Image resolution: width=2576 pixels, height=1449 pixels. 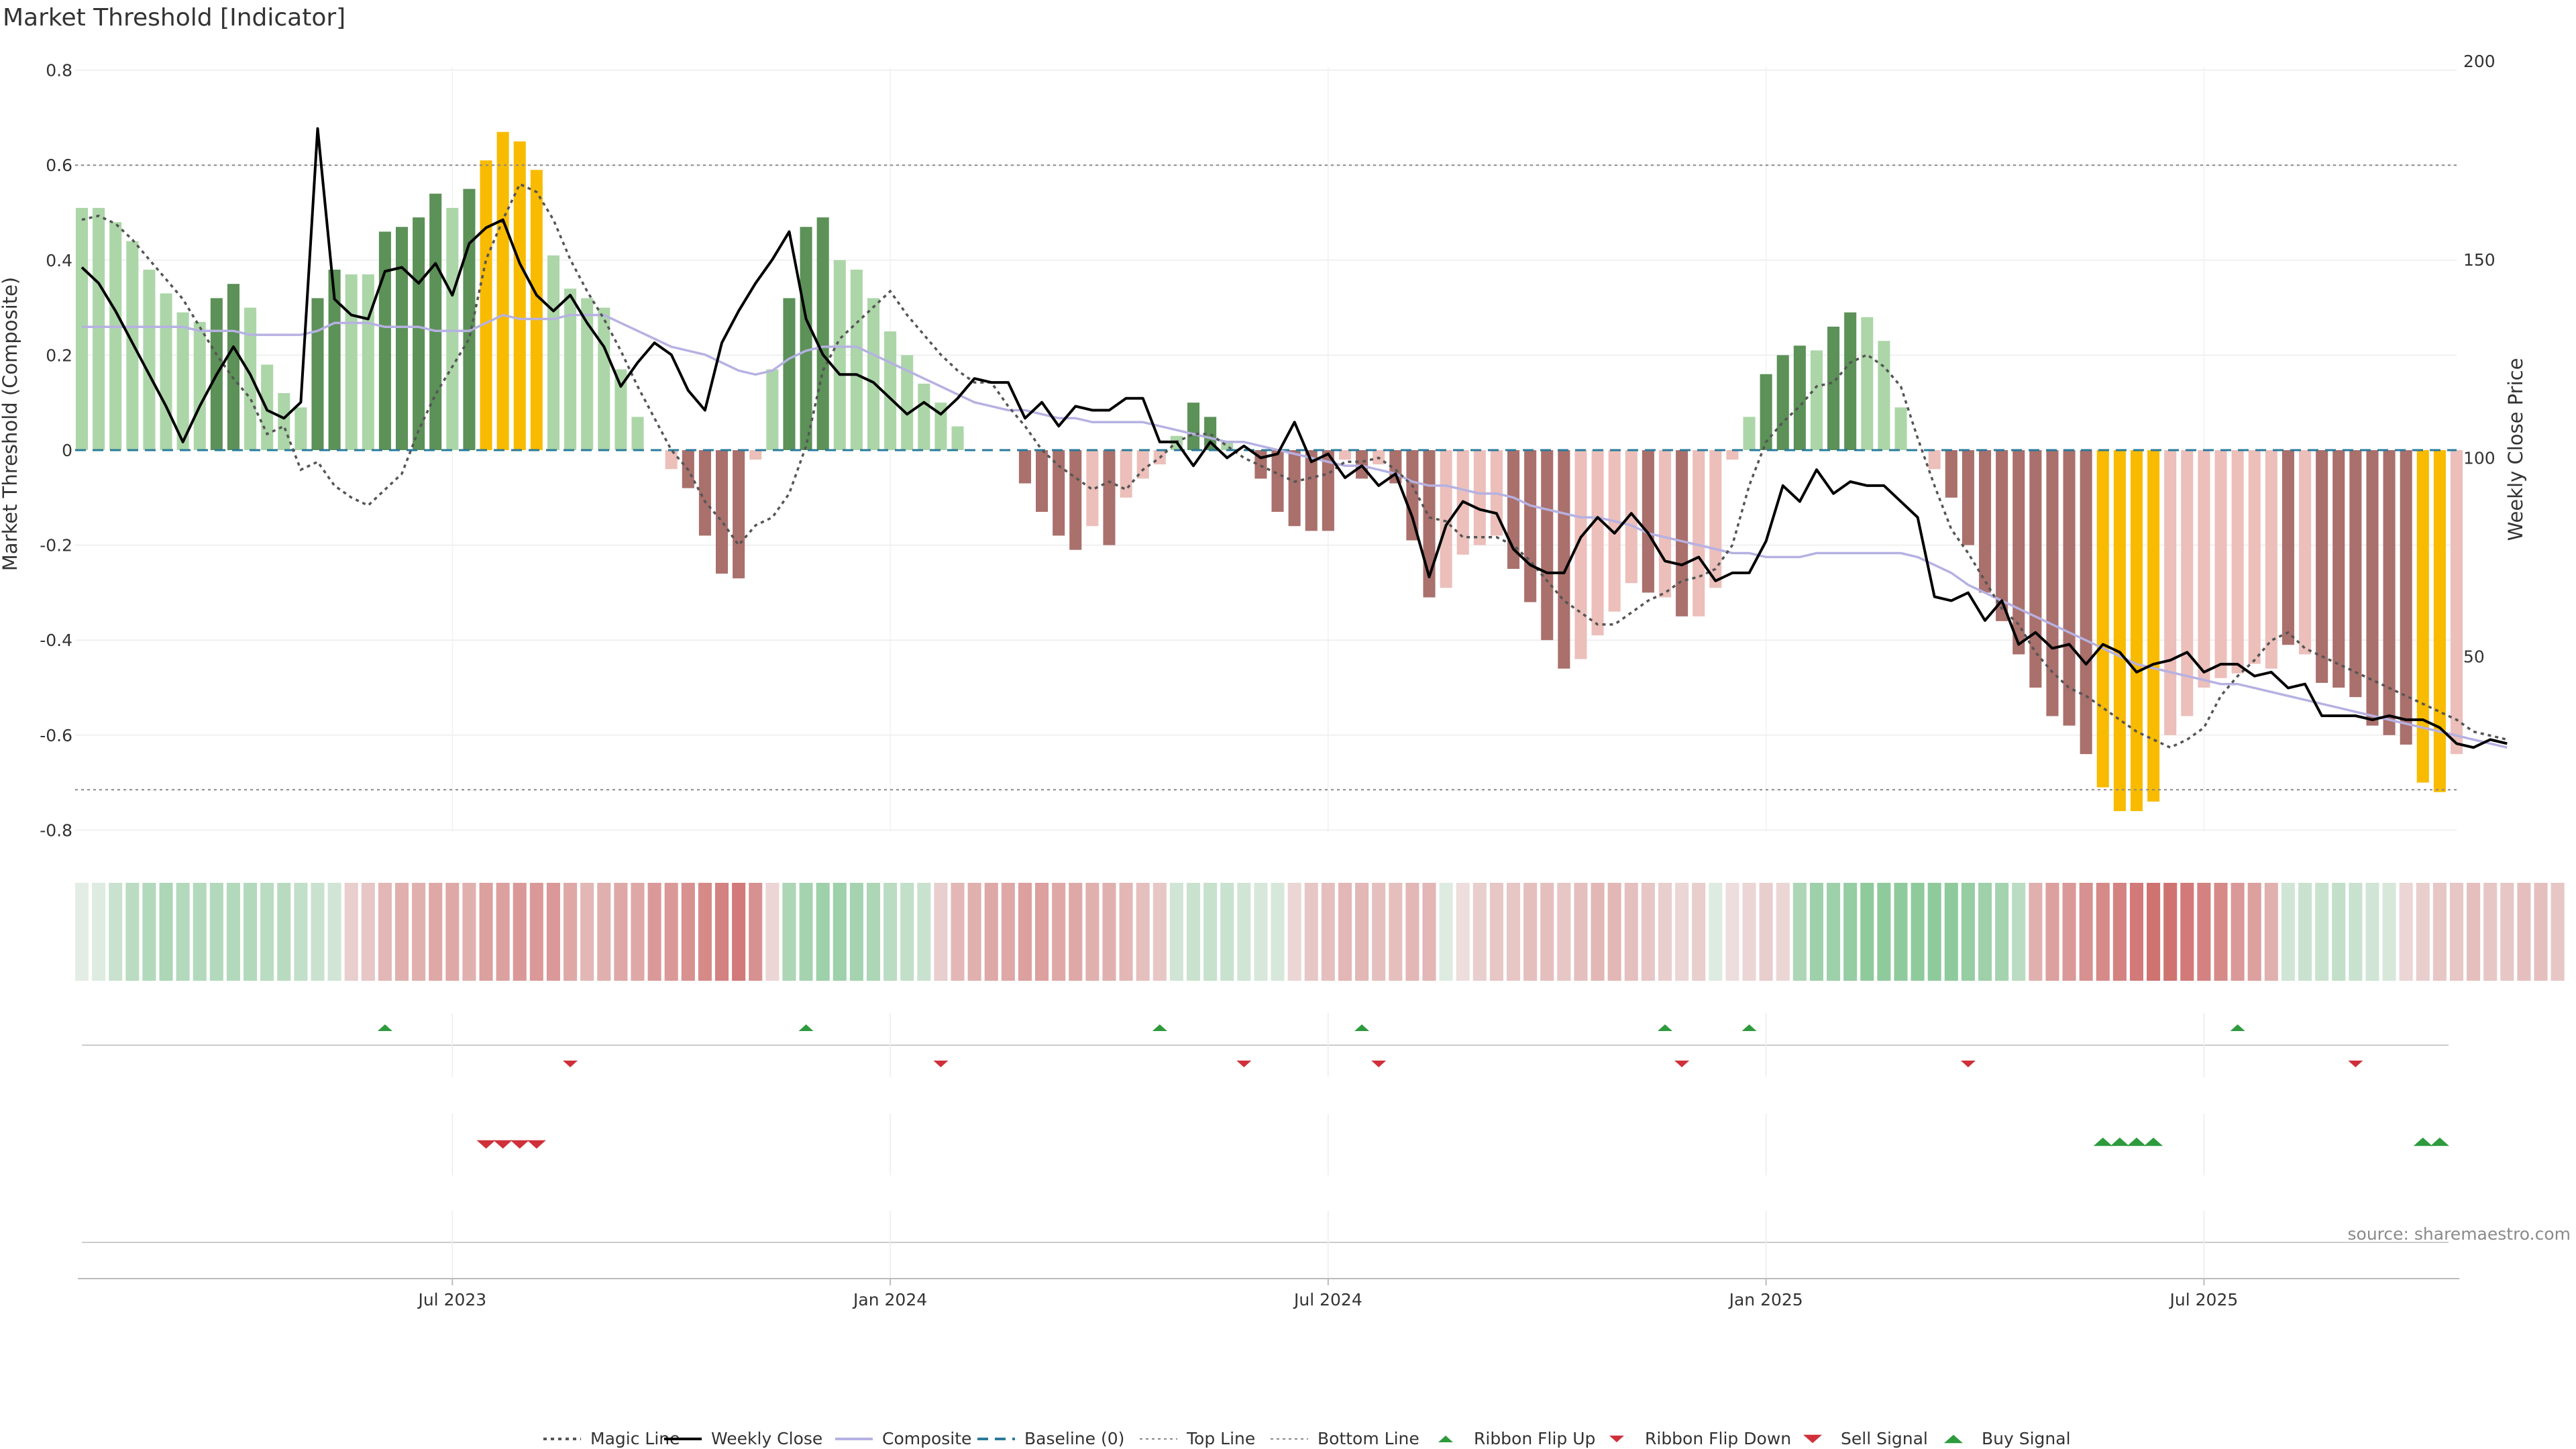 I want to click on left-tick-label: 0.8, so click(x=59, y=70).